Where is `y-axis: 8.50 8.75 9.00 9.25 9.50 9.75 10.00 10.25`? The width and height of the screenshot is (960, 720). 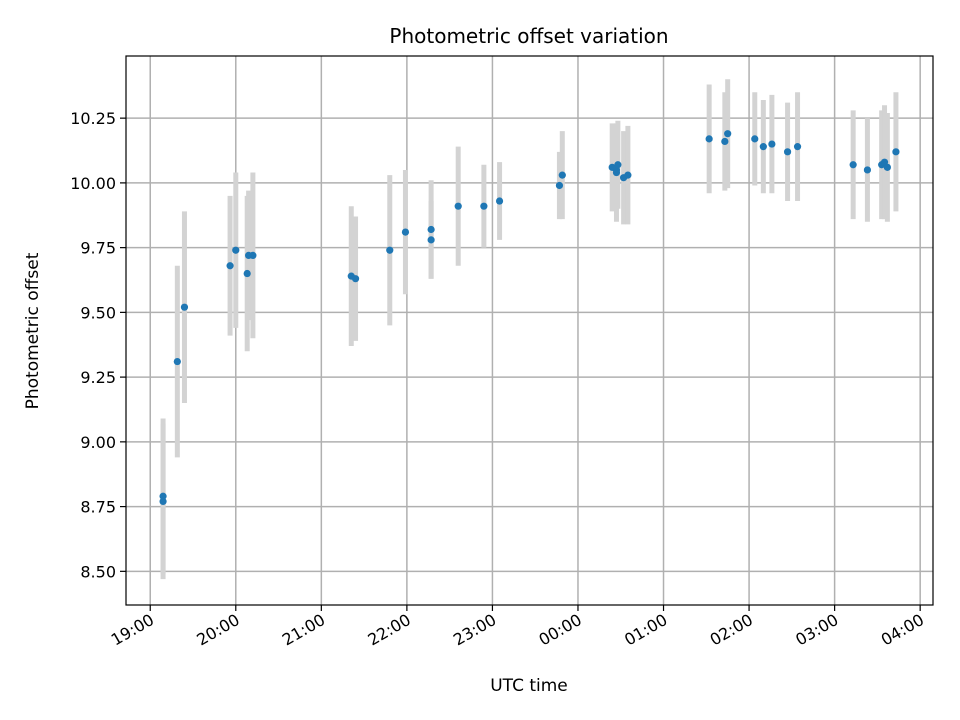 y-axis: 8.50 8.75 9.00 9.25 9.50 9.75 10.00 10.25 is located at coordinates (98, 345).